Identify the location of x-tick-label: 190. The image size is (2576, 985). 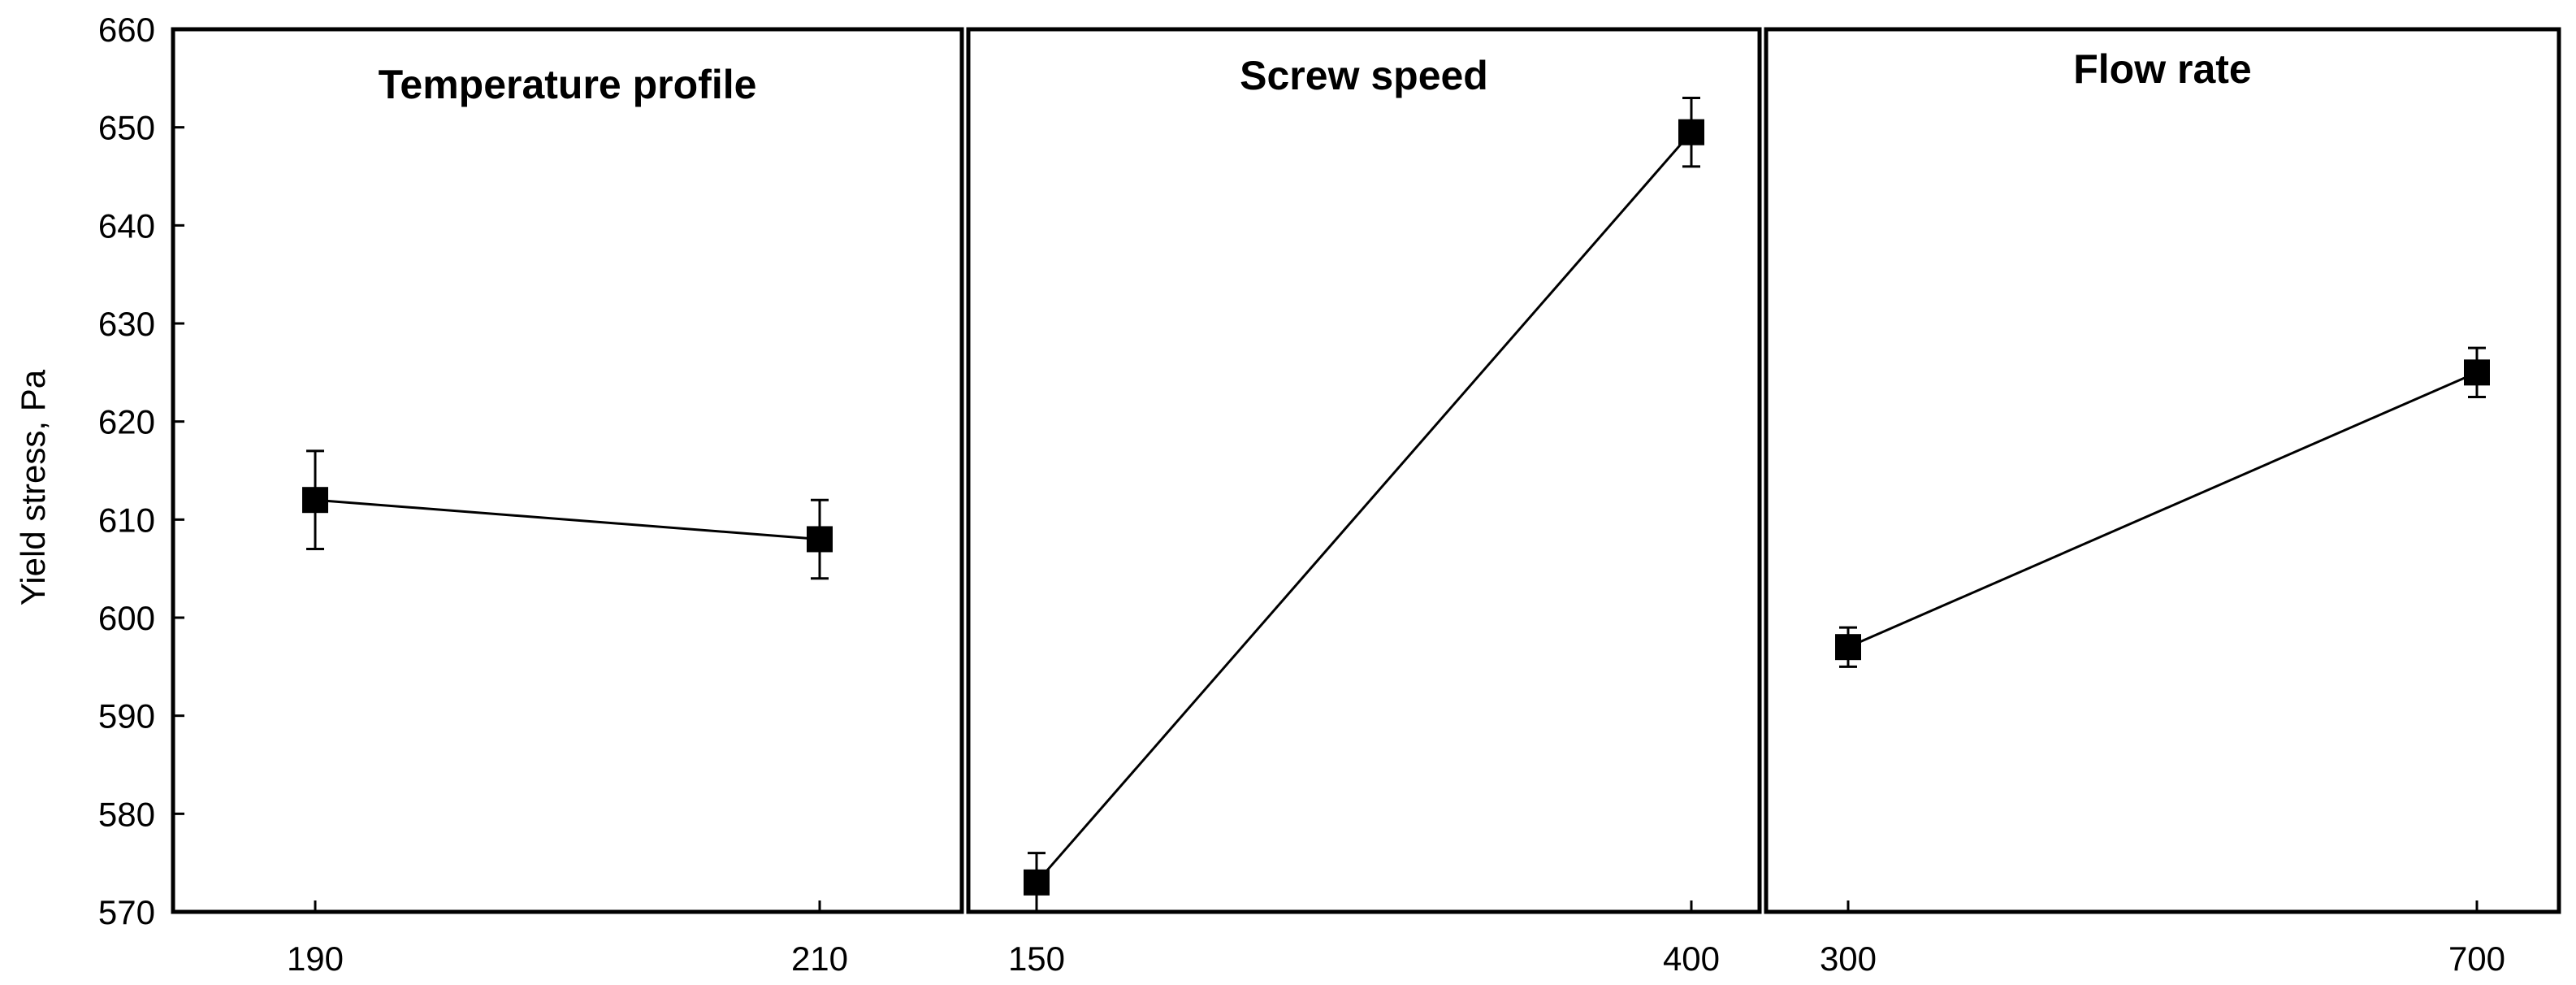
(315, 958).